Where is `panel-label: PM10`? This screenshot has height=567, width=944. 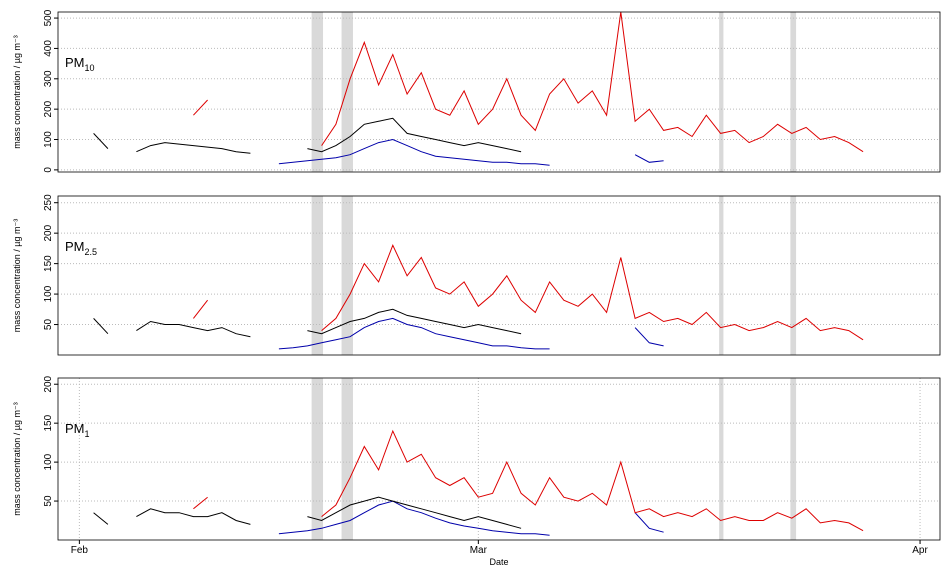 panel-label: PM10 is located at coordinates (80, 64).